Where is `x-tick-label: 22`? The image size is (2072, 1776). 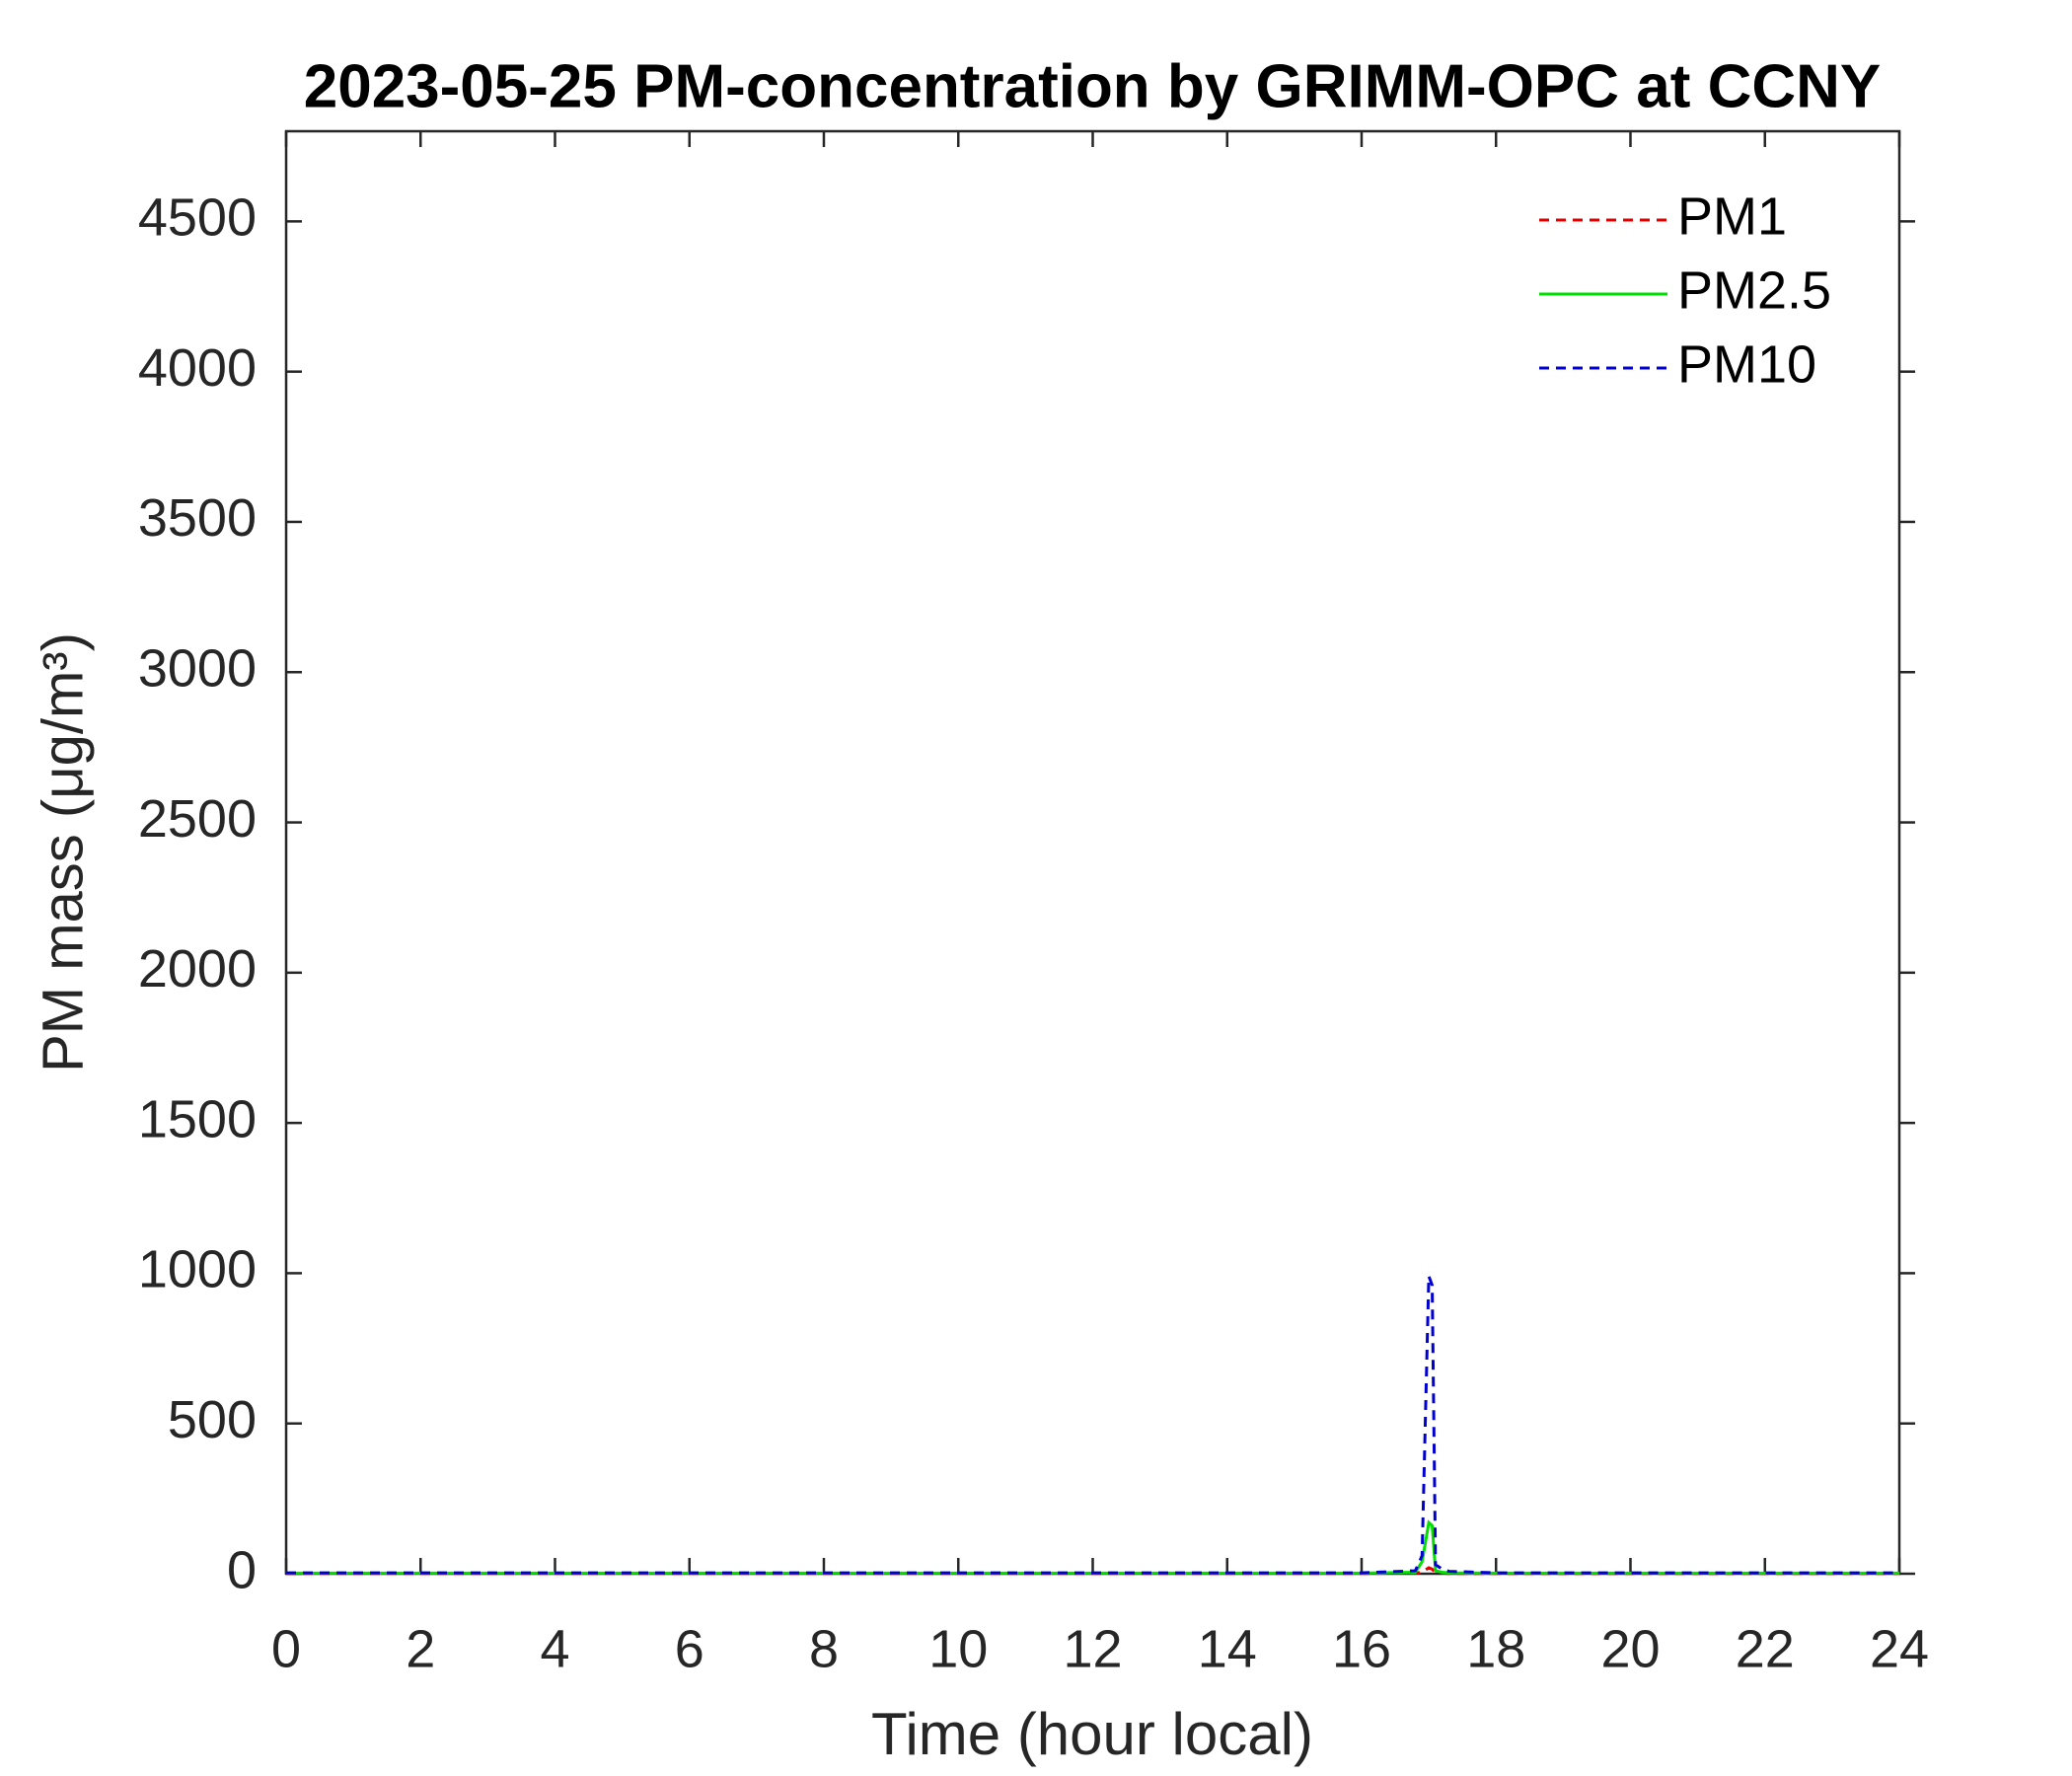
x-tick-label: 22 is located at coordinates (1766, 1648).